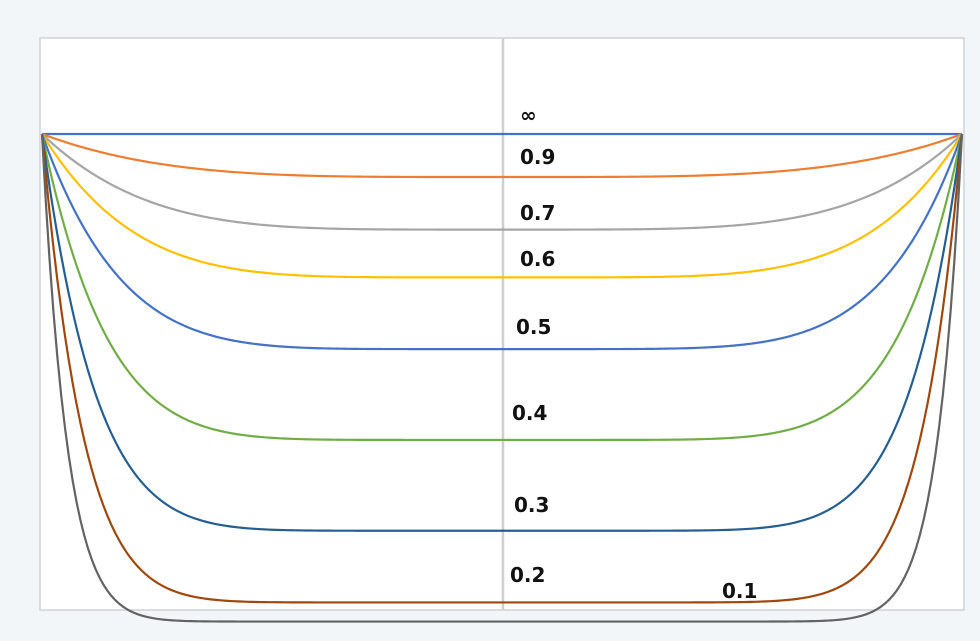 The image size is (980, 641). I want to click on series-label-0-6: 0.6, so click(537, 259).